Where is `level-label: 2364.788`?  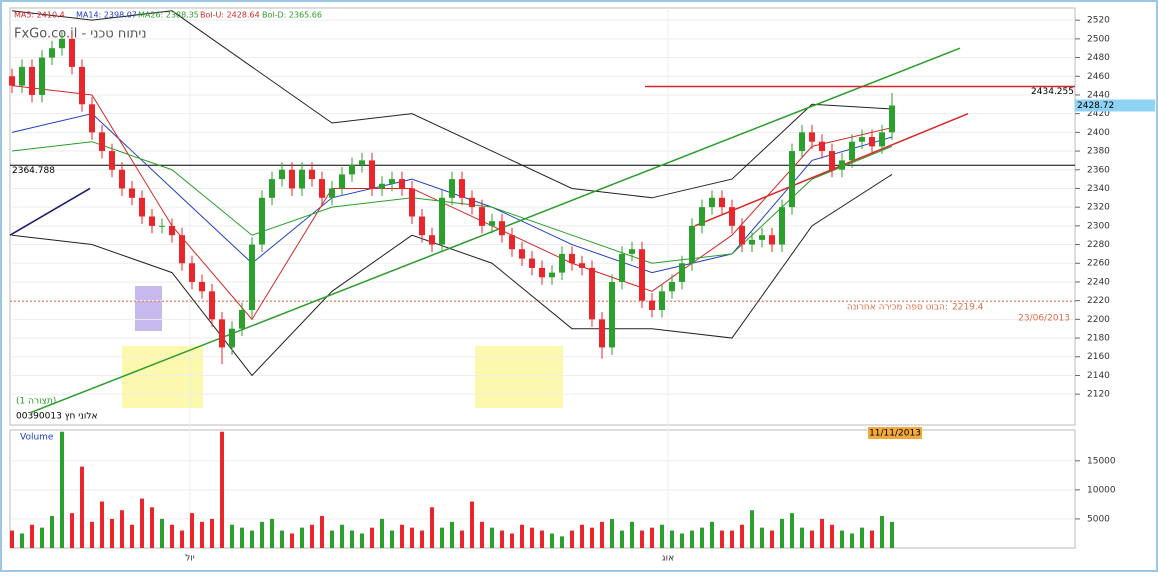 level-label: 2364.788 is located at coordinates (33, 171).